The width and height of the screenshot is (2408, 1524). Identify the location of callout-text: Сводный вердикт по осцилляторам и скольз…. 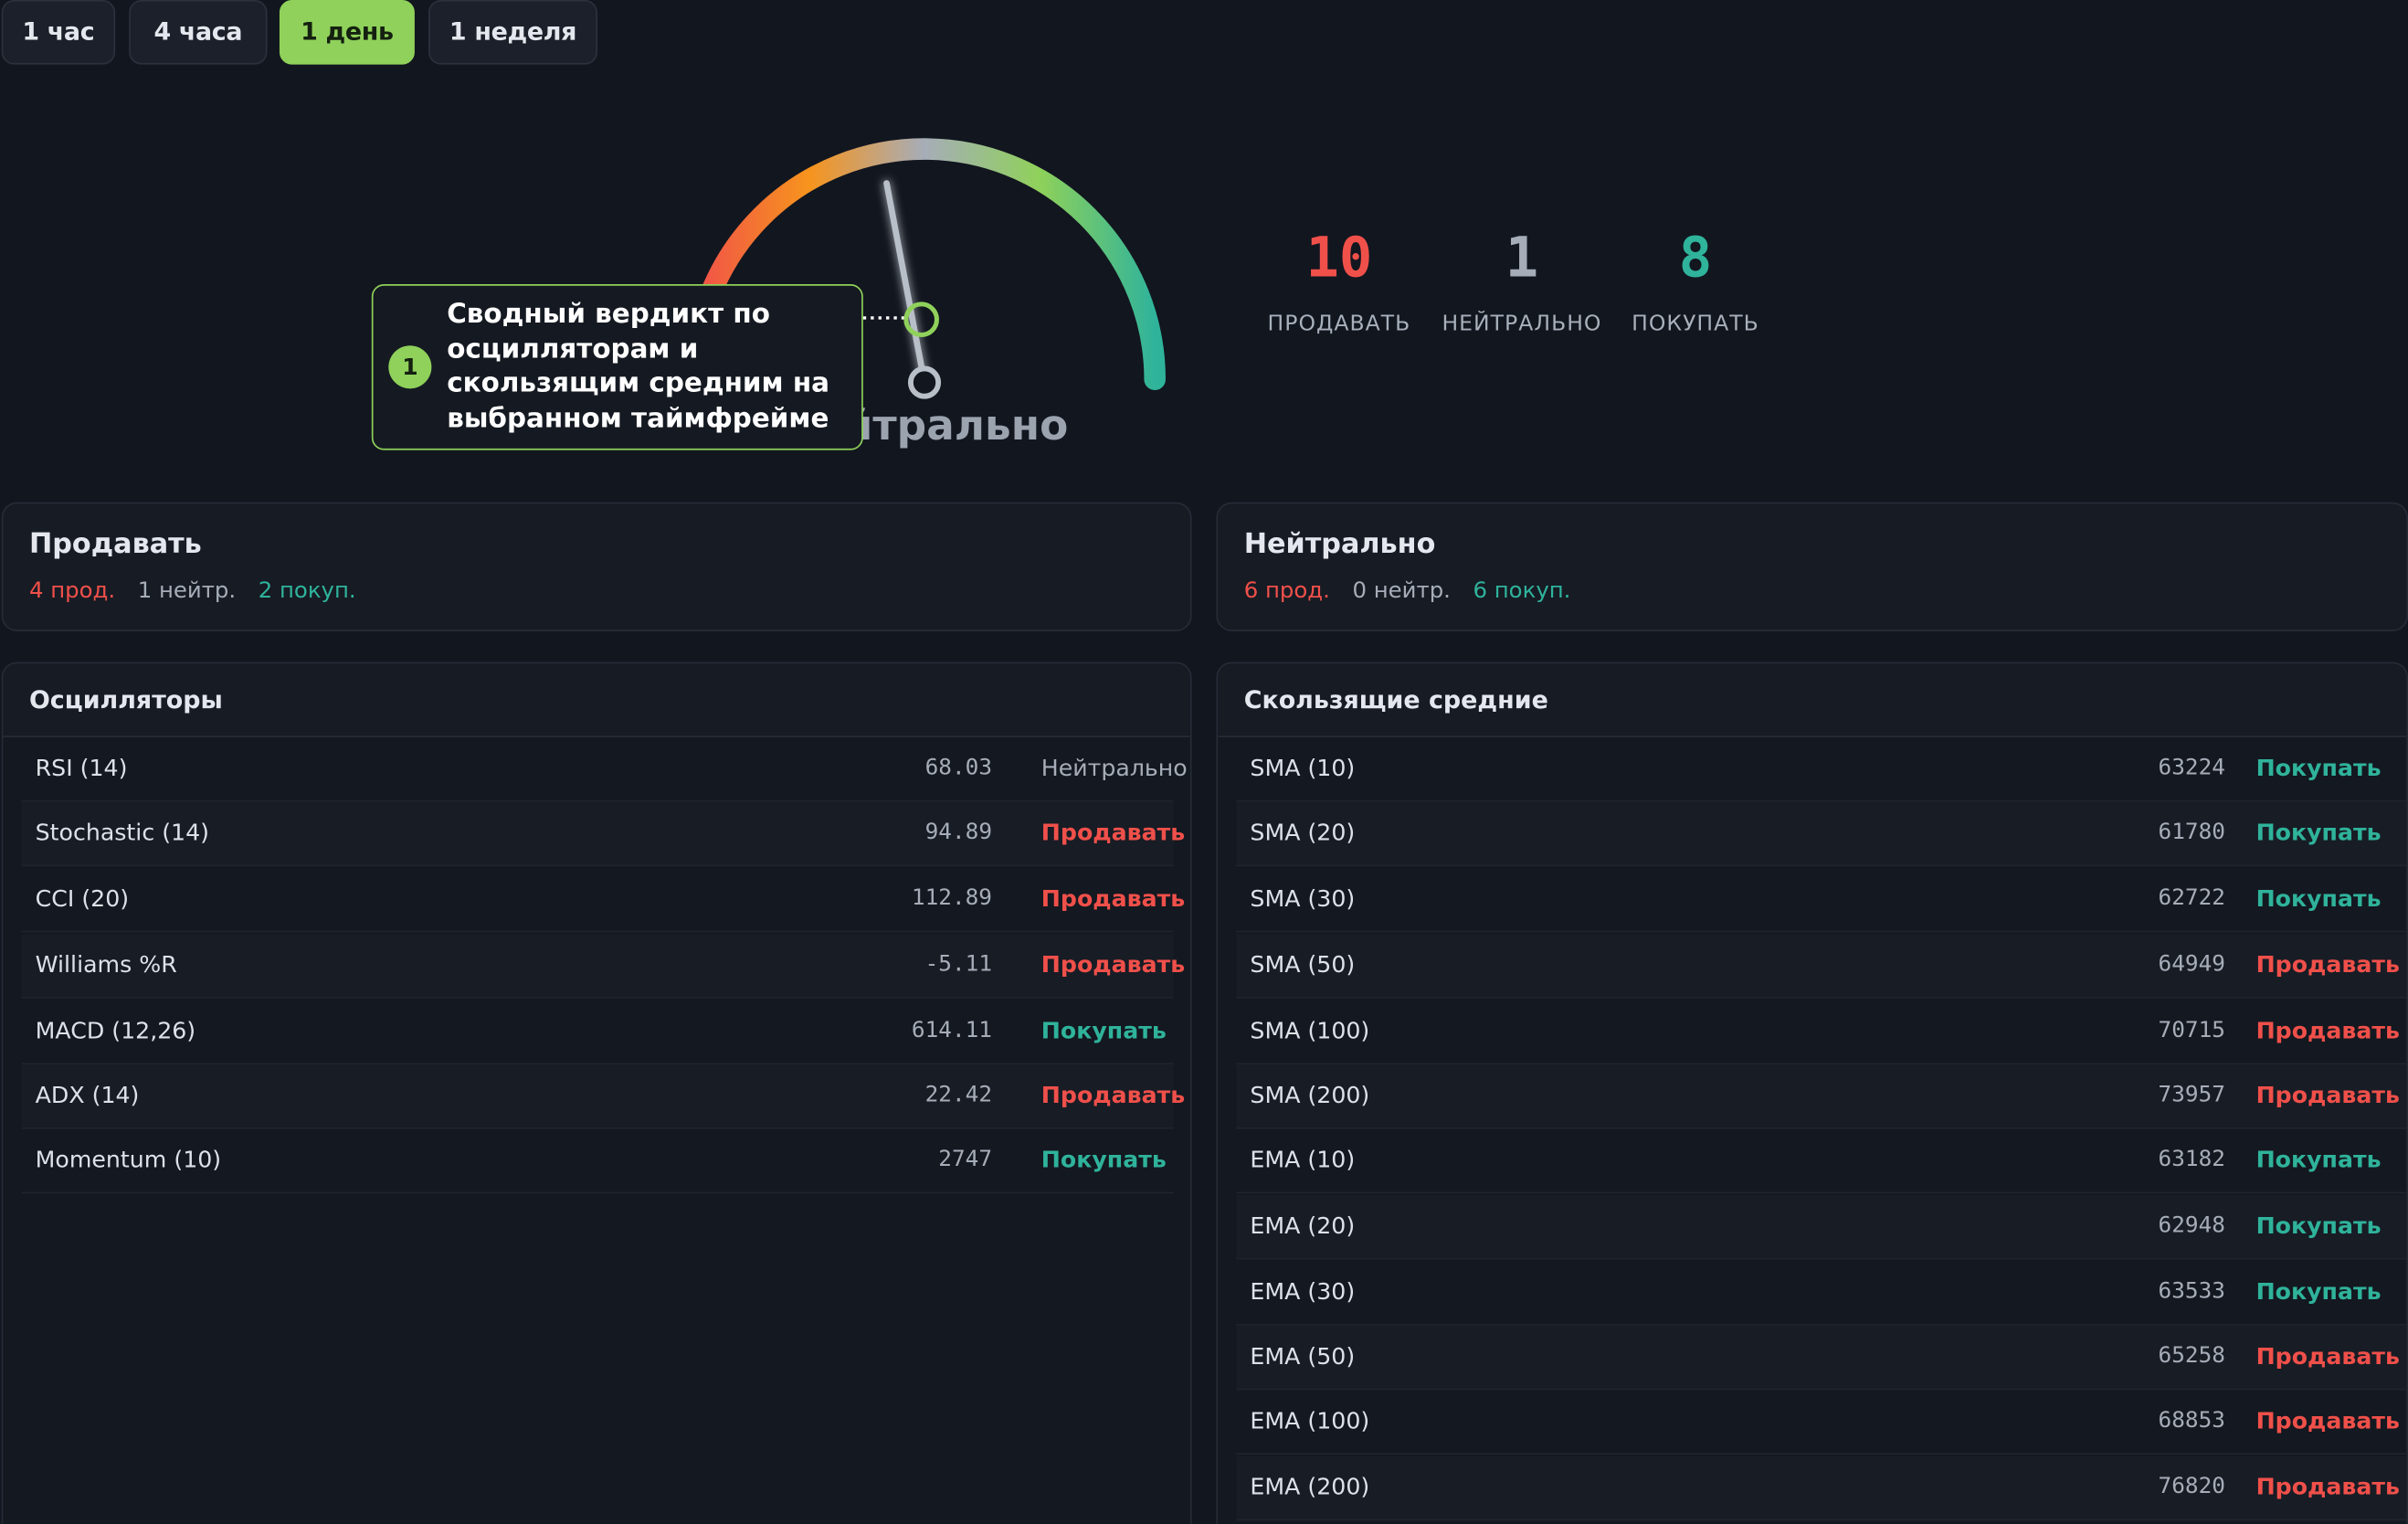
(638, 366).